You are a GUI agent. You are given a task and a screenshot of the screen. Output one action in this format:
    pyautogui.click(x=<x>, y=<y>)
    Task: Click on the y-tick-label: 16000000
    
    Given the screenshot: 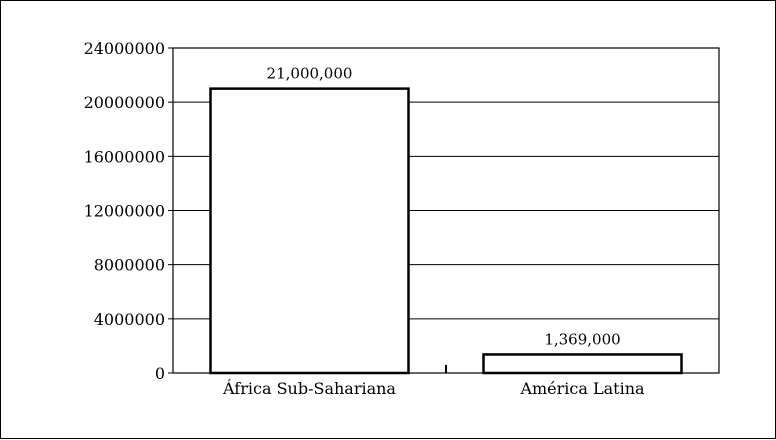 What is the action you would take?
    pyautogui.click(x=124, y=156)
    